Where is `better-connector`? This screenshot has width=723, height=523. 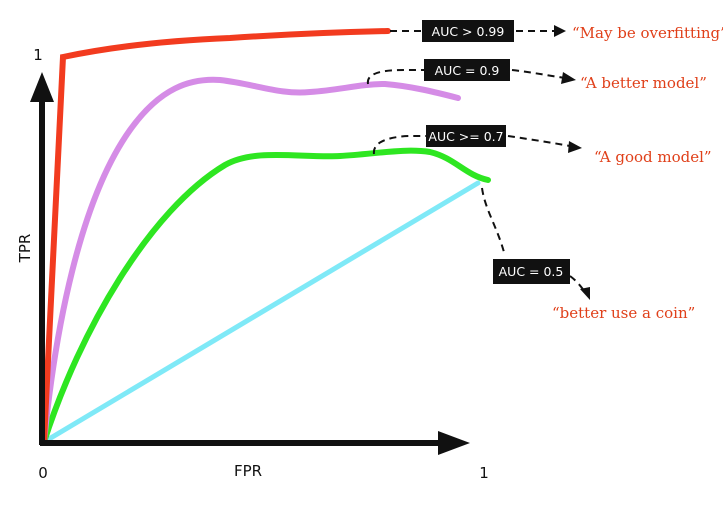
better-connector is located at coordinates (395, 77).